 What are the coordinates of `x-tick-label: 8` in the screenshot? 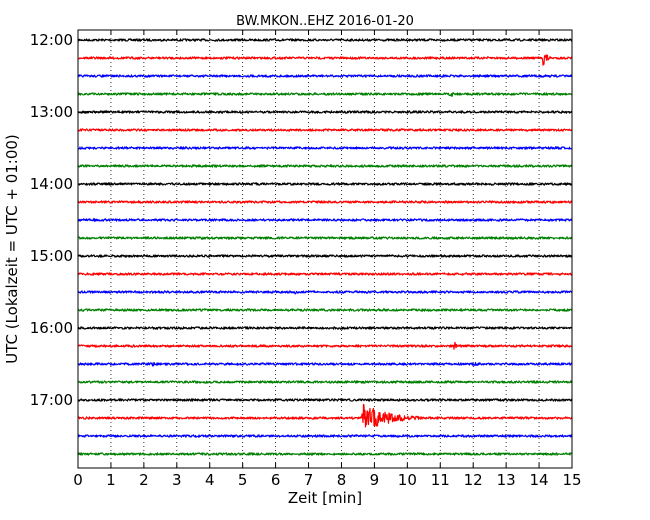 It's located at (342, 480).